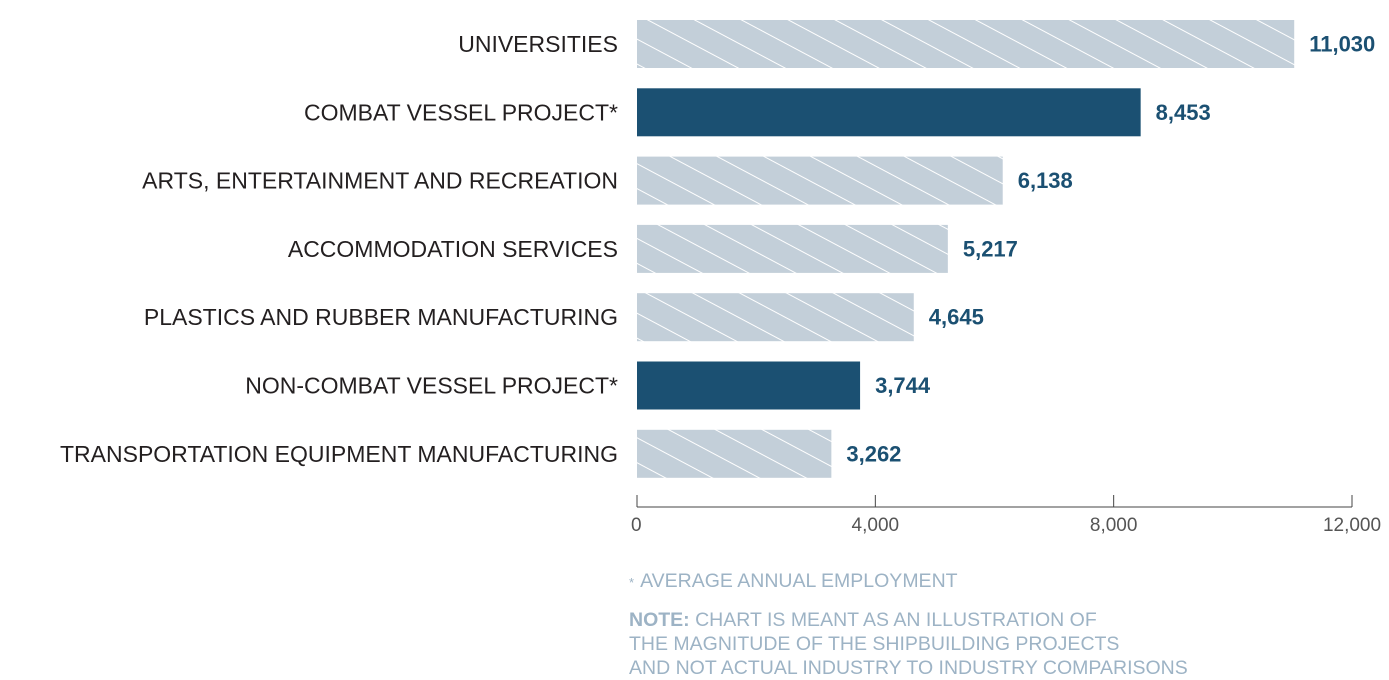  What do you see at coordinates (380, 181) in the screenshot?
I see `category-label-2: ARTS, ENTERTAINMENT AND RECREATION` at bounding box center [380, 181].